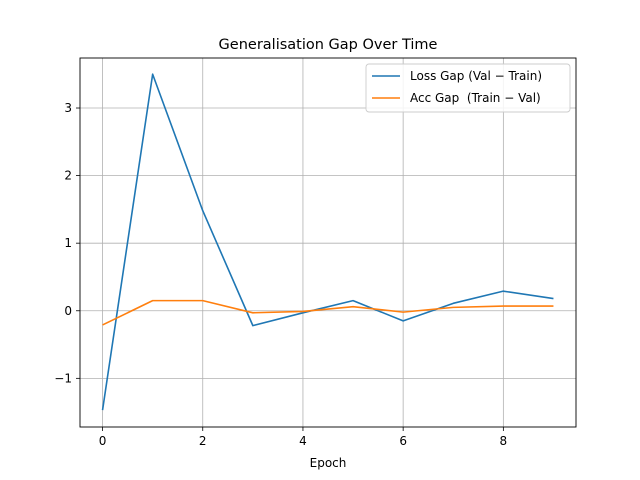  Describe the element at coordinates (68, 176) in the screenshot. I see `y-tick-label: 2` at that location.